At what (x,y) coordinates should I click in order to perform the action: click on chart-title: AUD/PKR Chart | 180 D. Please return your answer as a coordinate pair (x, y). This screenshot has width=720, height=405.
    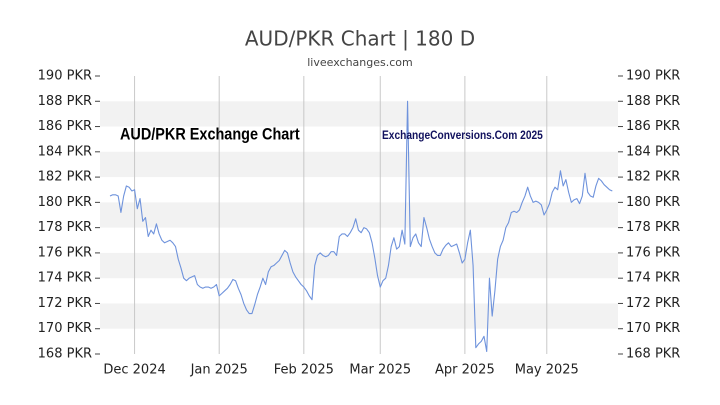
    Looking at the image, I should click on (360, 39).